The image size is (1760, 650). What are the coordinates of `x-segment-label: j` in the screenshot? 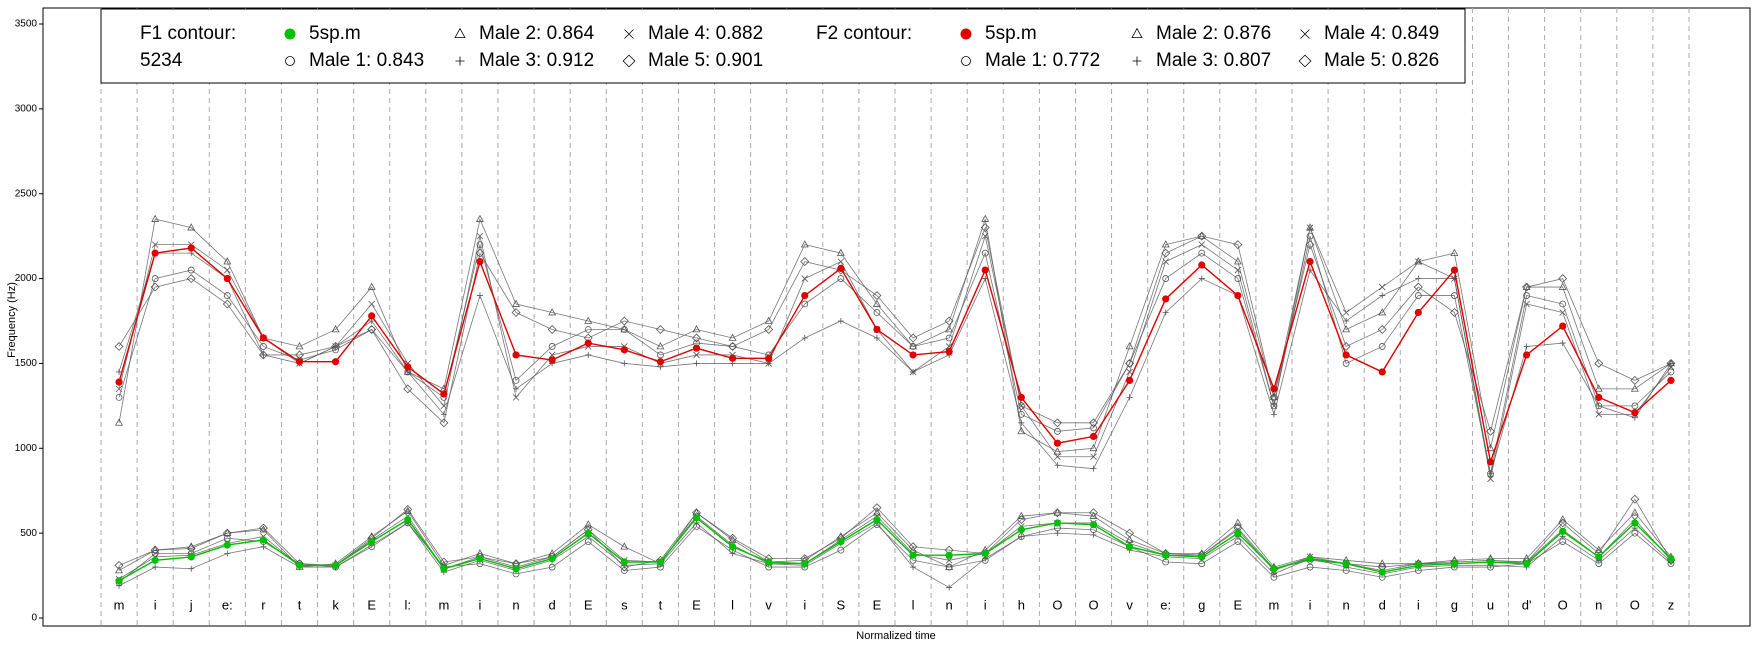 It's located at (191, 604).